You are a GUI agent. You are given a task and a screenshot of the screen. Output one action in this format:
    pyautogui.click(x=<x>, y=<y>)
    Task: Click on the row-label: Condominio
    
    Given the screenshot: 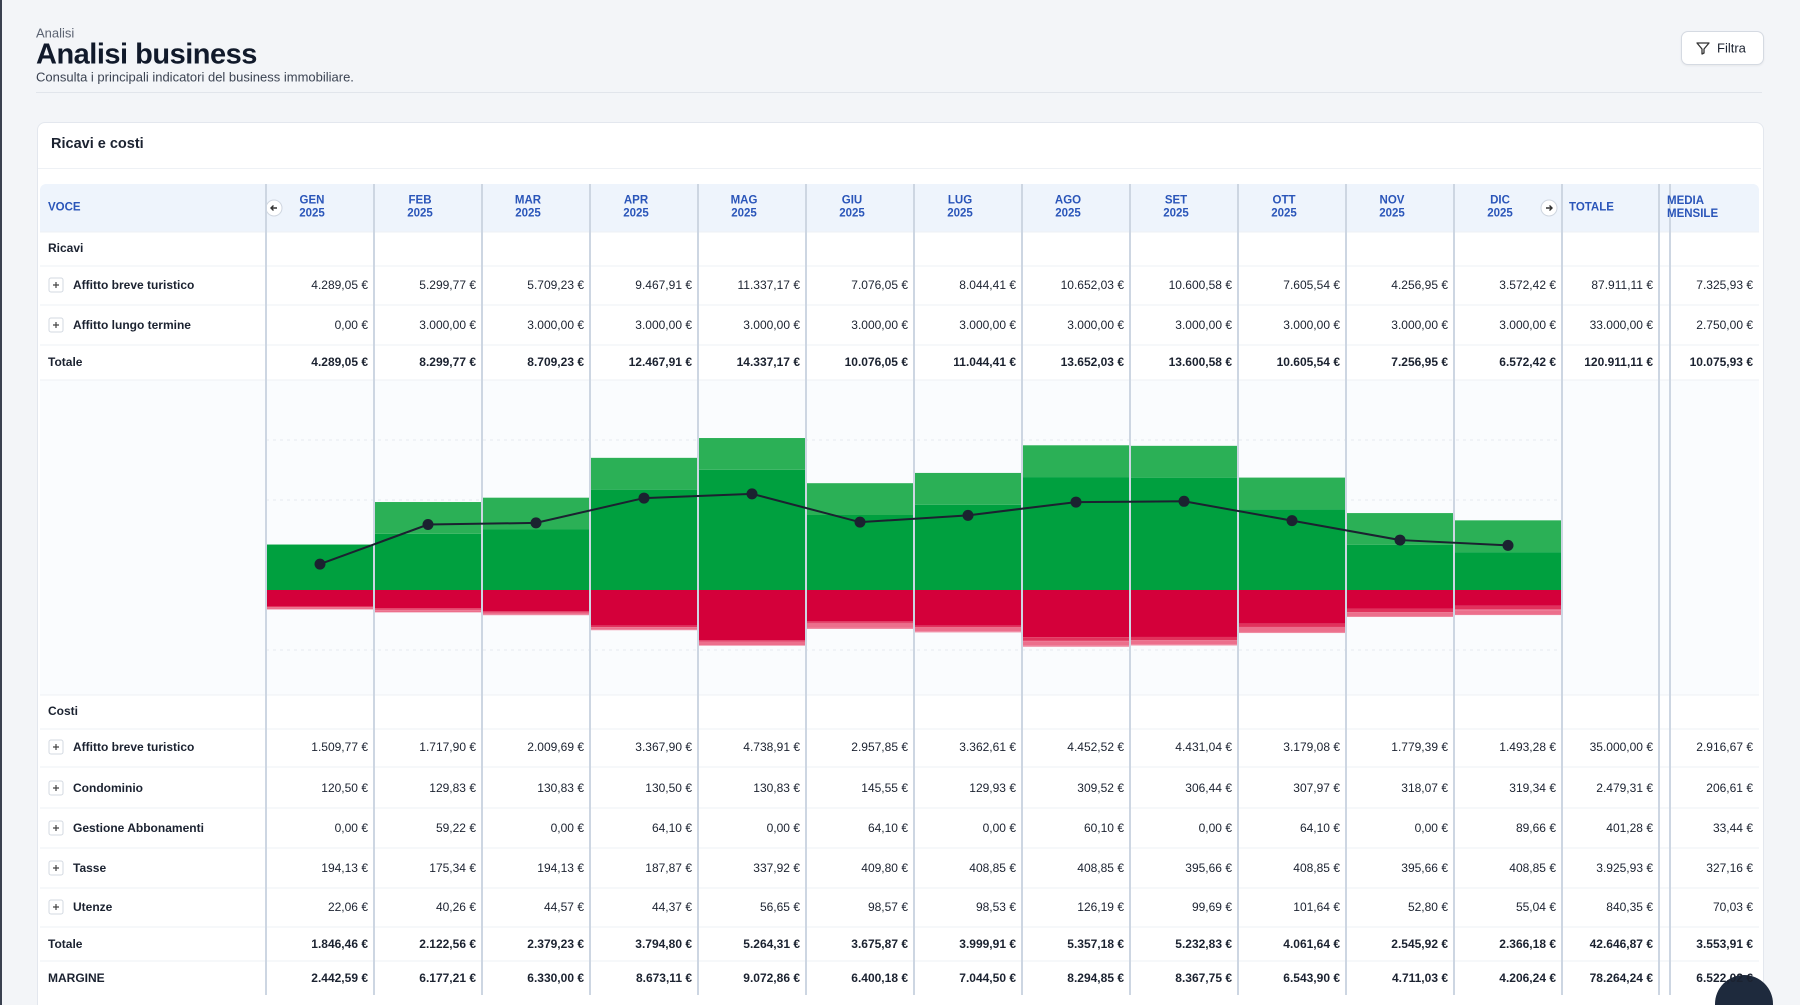 What is the action you would take?
    pyautogui.click(x=108, y=788)
    